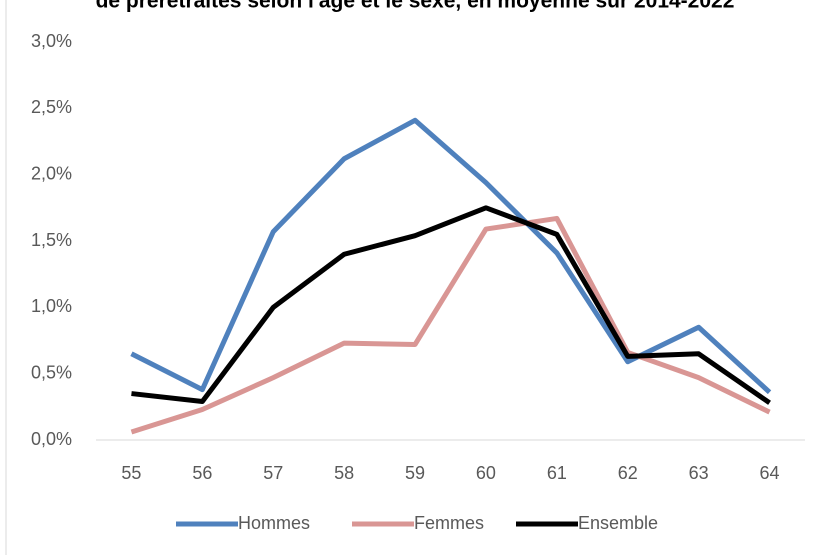 The image size is (821, 555). Describe the element at coordinates (628, 473) in the screenshot. I see `x-tick-label: 62` at that location.